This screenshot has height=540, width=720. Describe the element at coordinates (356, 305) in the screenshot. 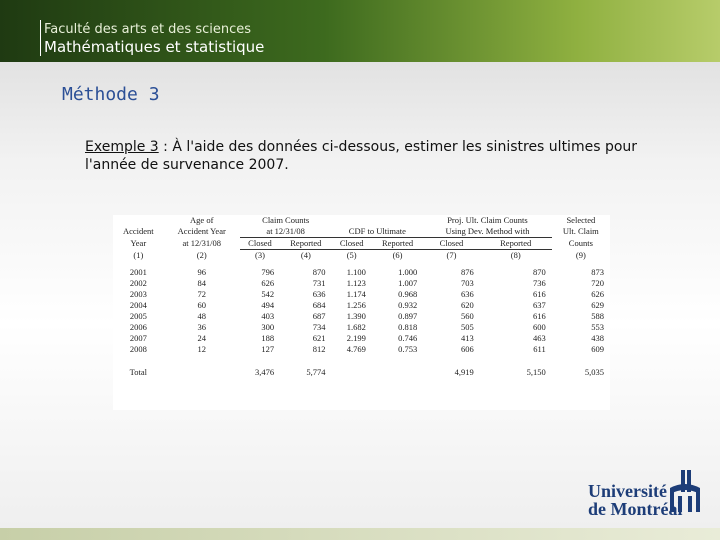

I see `cell: 1.256` at that location.